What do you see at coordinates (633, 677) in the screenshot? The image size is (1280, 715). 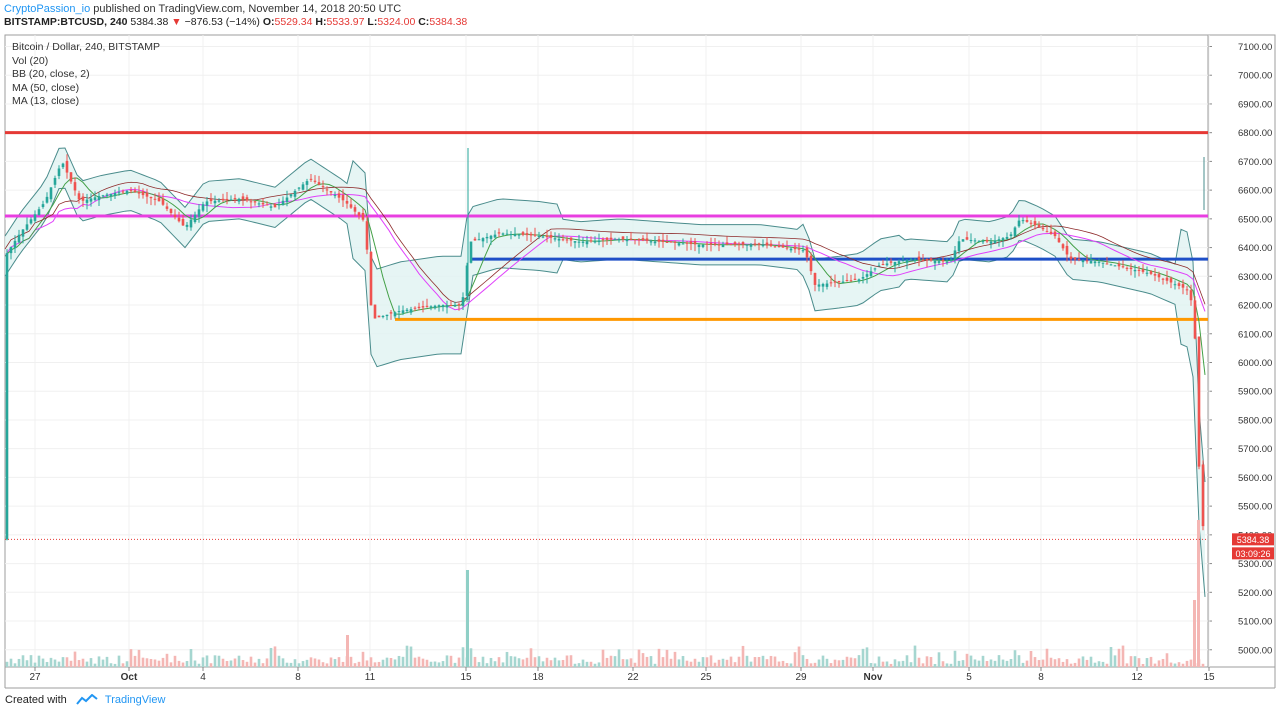 I see `x-tick-label: 22` at bounding box center [633, 677].